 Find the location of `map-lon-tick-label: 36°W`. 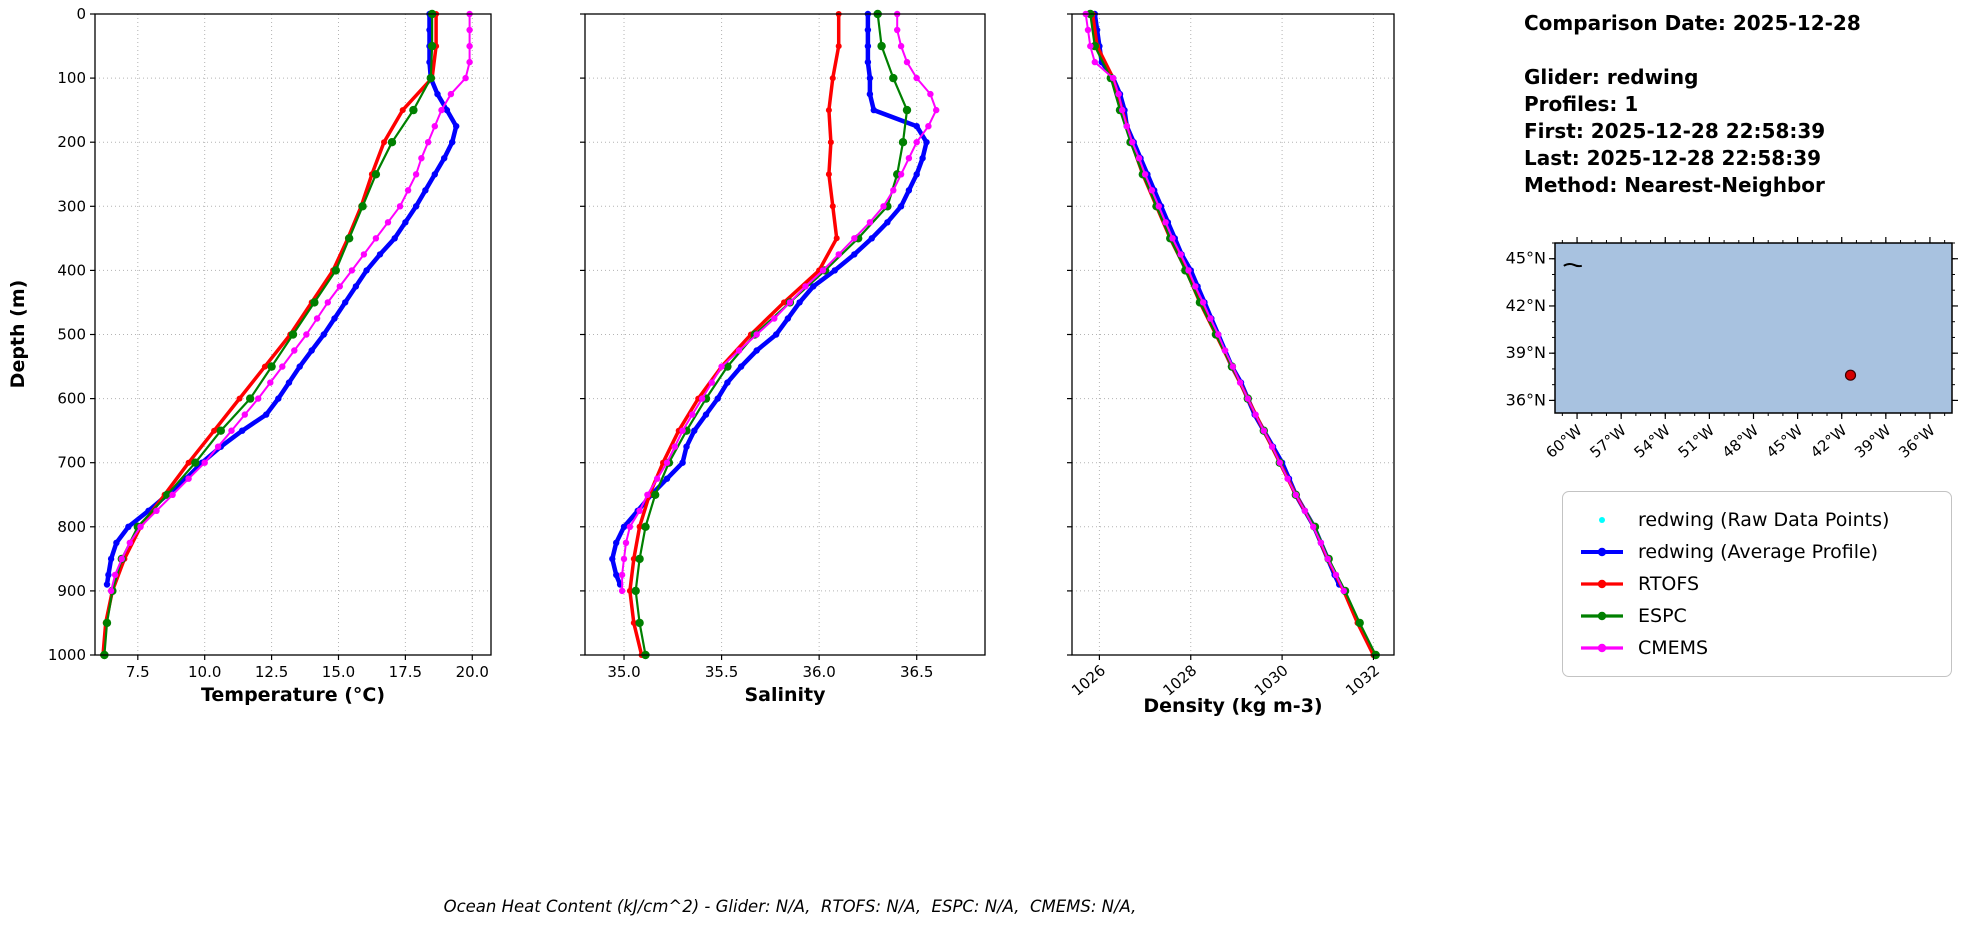

map-lon-tick-label: 36°W is located at coordinates (1916, 441).